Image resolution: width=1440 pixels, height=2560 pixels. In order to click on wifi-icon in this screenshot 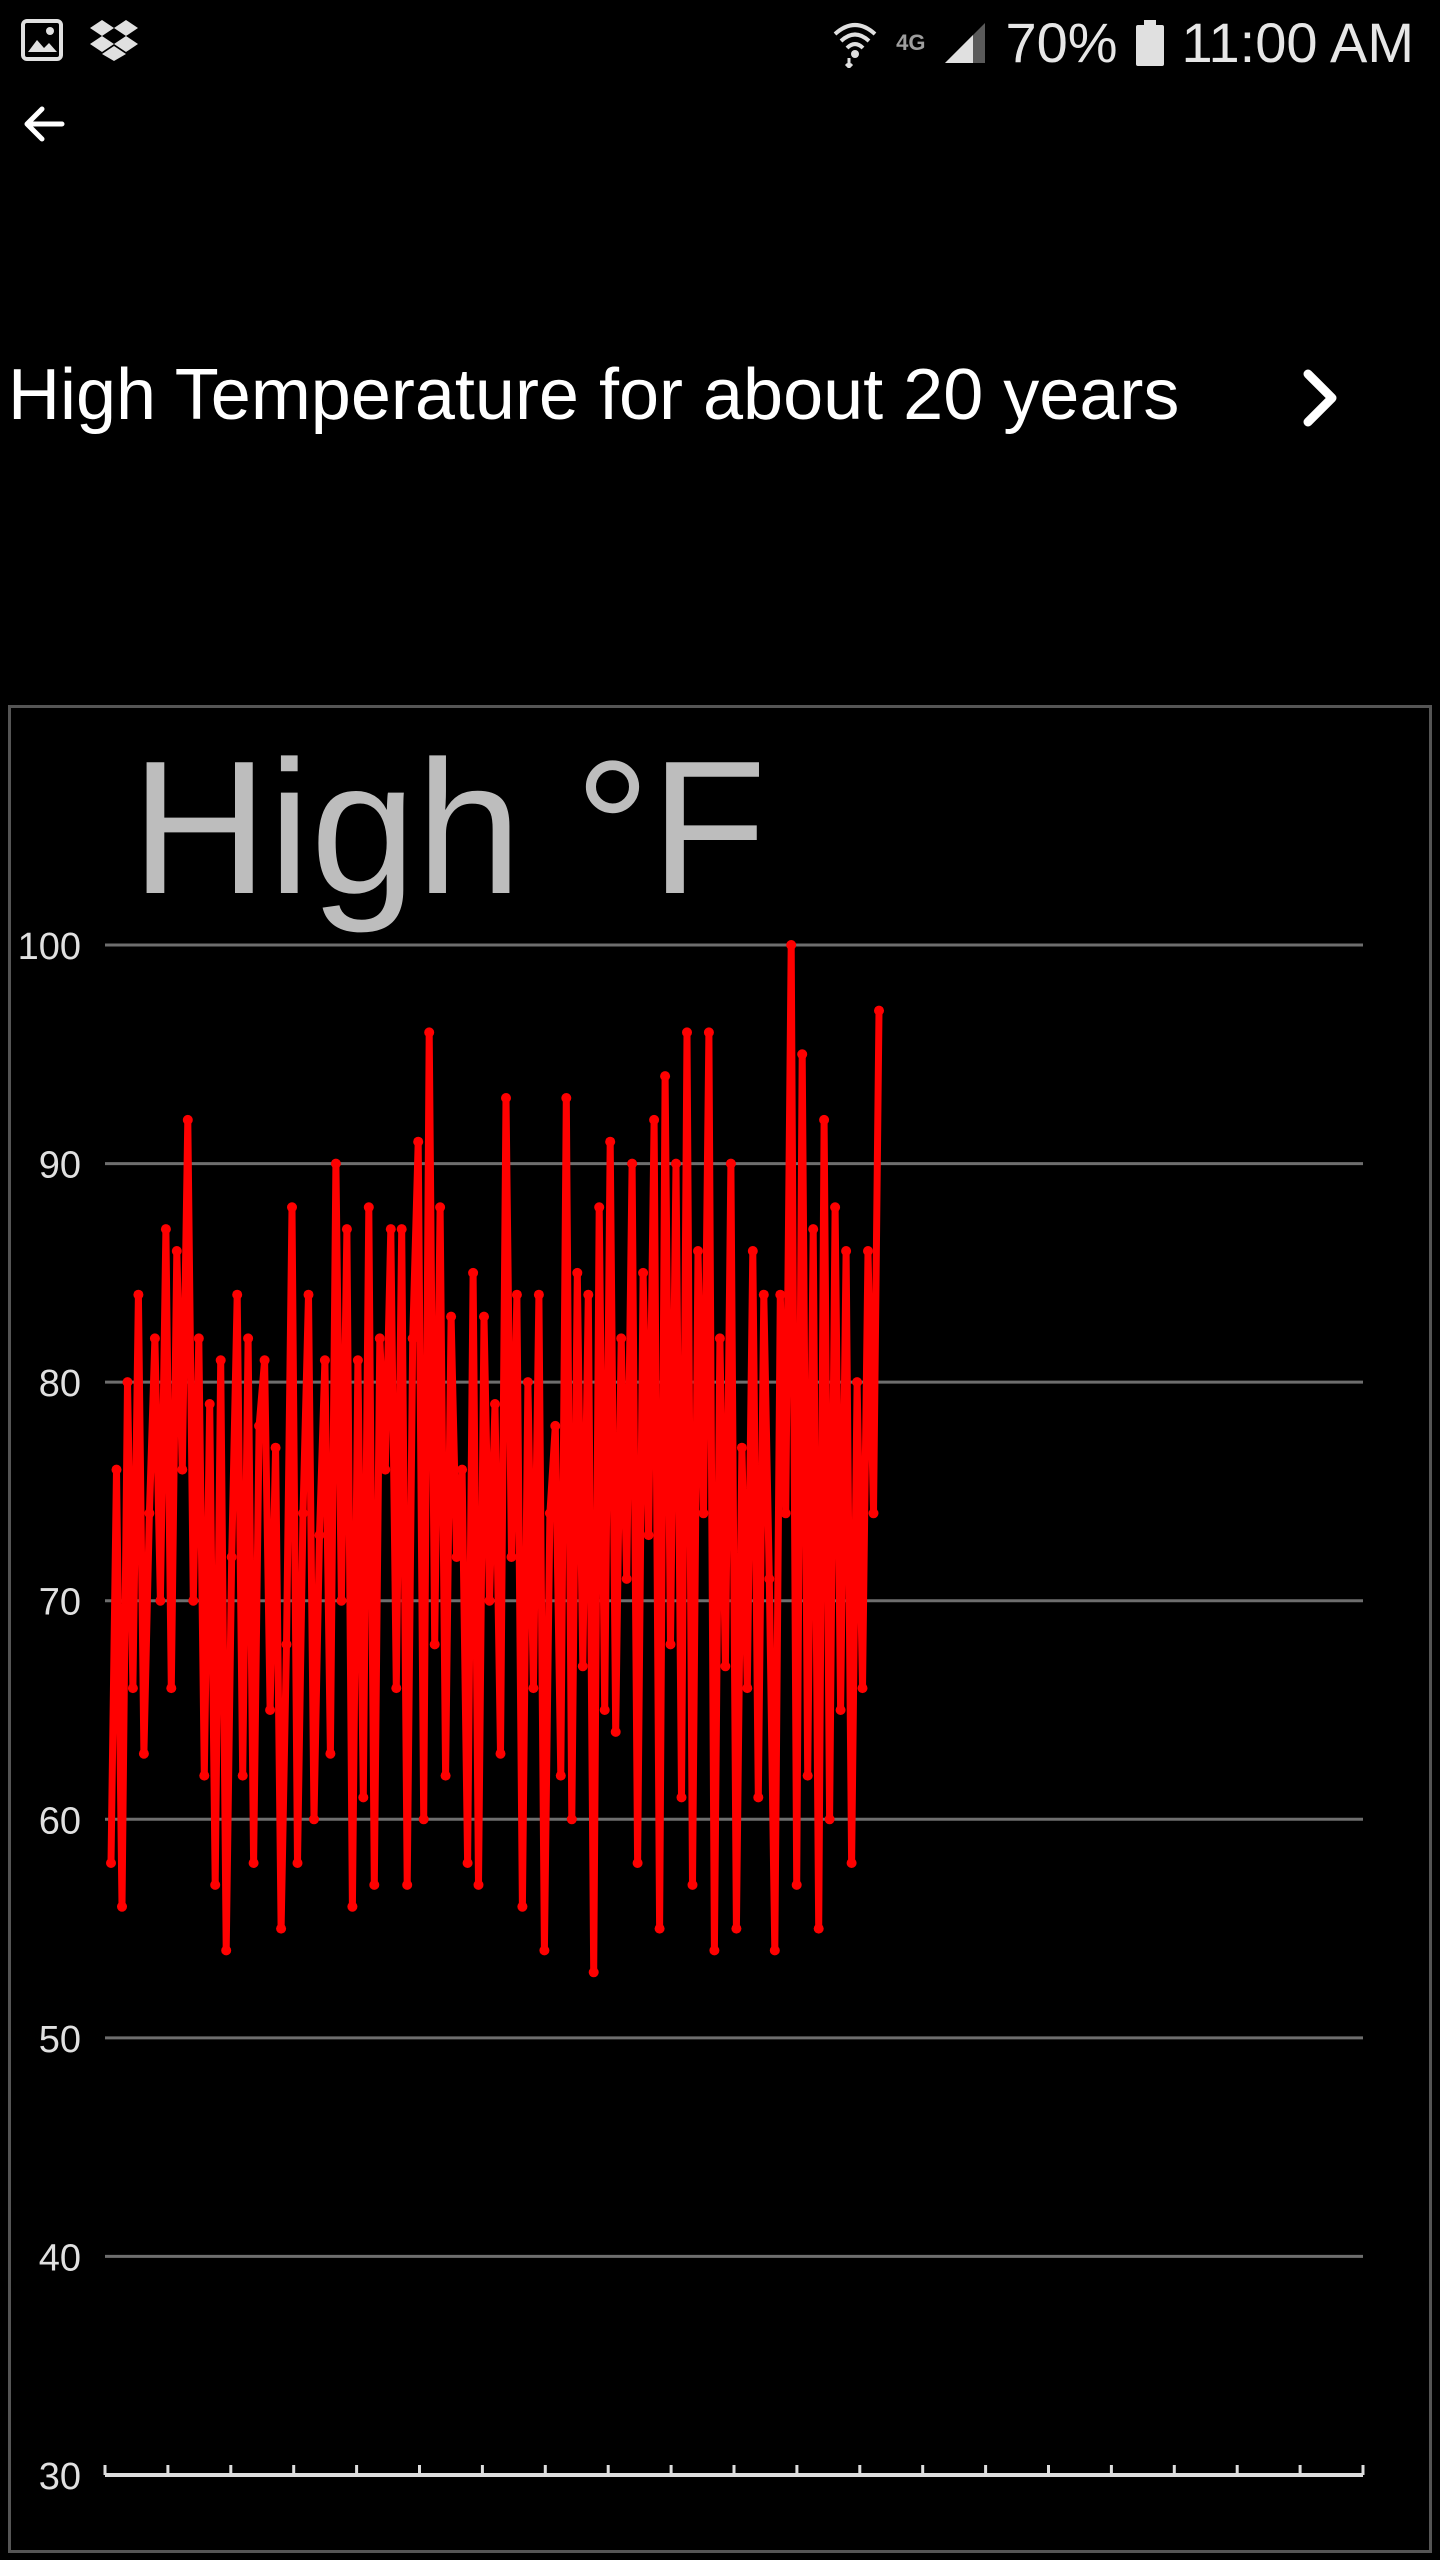, I will do `click(855, 43)`.